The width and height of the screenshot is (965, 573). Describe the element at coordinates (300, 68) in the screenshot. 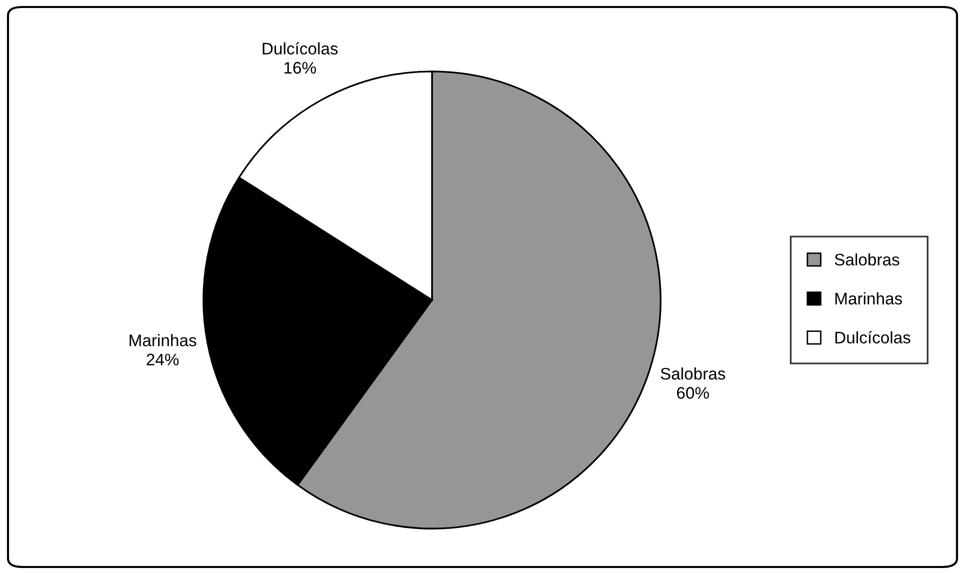

I see `data-label: 16%` at that location.